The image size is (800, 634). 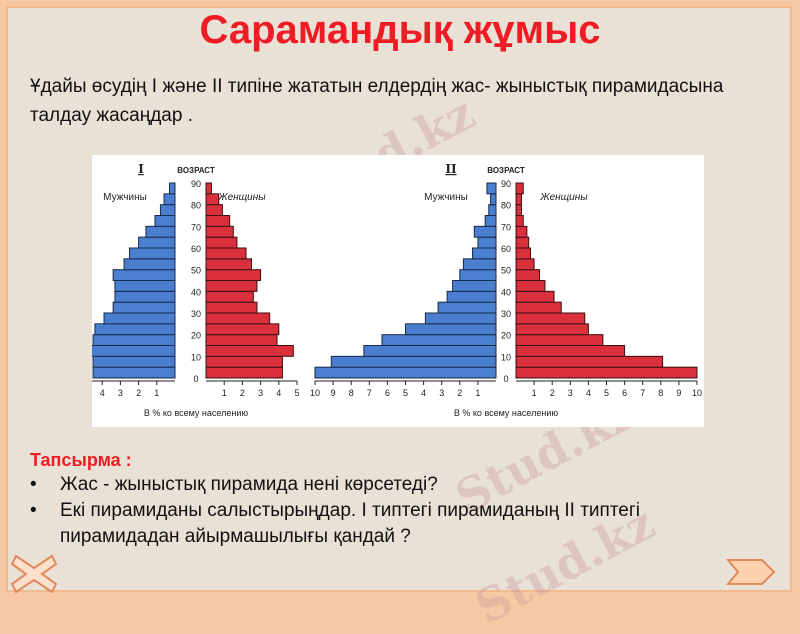 I want to click on task-item: Жас - жыныстық пирамида нені көрсетеді?, so click(x=390, y=485).